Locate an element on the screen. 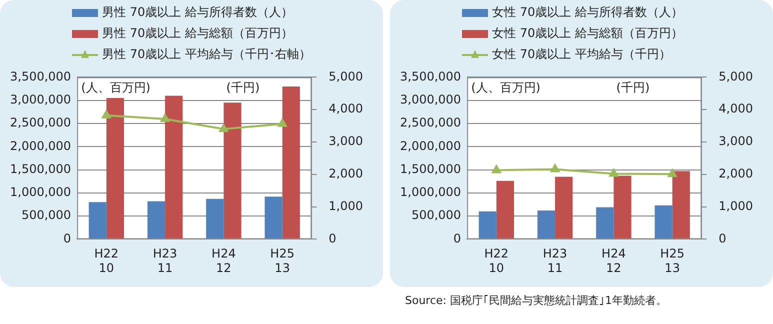 The image size is (773, 324). legend-label: 男性 70歳以上 給与総額（百万円） is located at coordinates (197, 33).